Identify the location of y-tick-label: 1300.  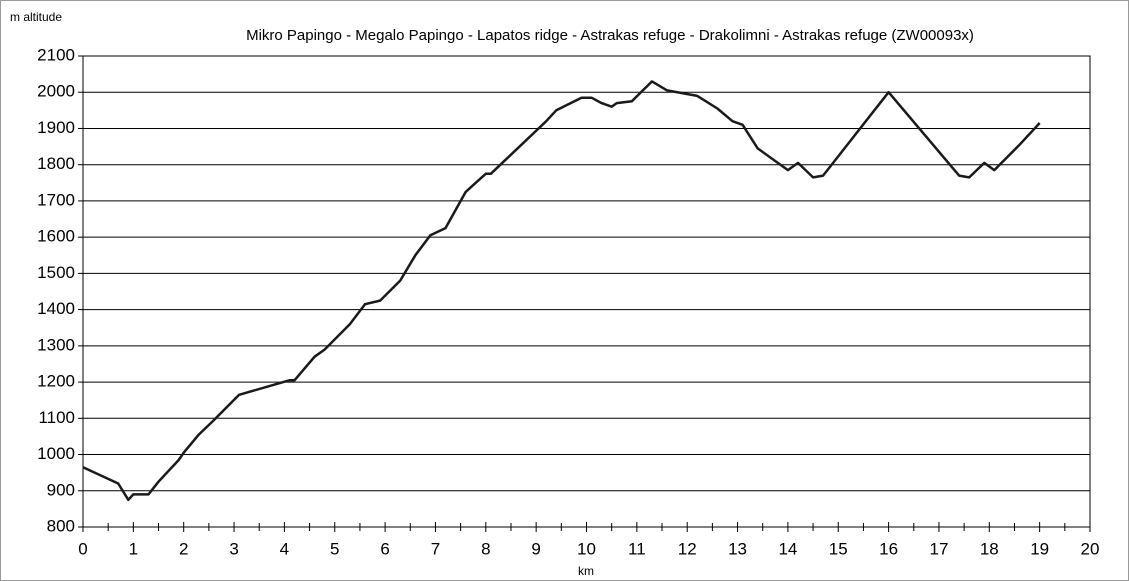
(56, 344).